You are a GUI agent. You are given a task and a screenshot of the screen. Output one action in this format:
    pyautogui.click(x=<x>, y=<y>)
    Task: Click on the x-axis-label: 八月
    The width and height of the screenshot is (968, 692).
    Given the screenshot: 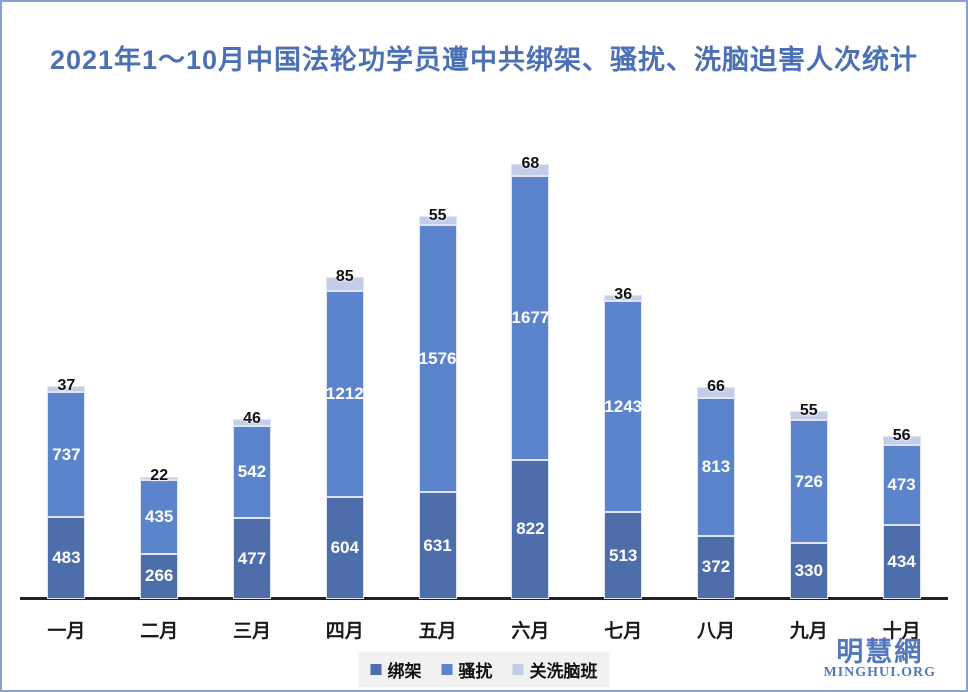 What is the action you would take?
    pyautogui.click(x=715, y=631)
    